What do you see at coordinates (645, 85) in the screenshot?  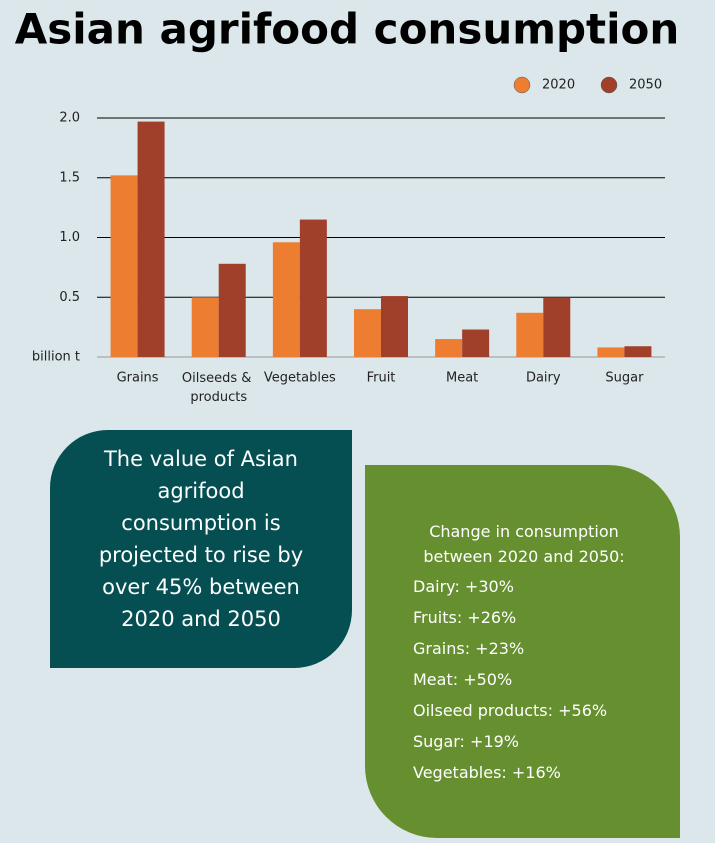 I see `legend-label: 2050` at bounding box center [645, 85].